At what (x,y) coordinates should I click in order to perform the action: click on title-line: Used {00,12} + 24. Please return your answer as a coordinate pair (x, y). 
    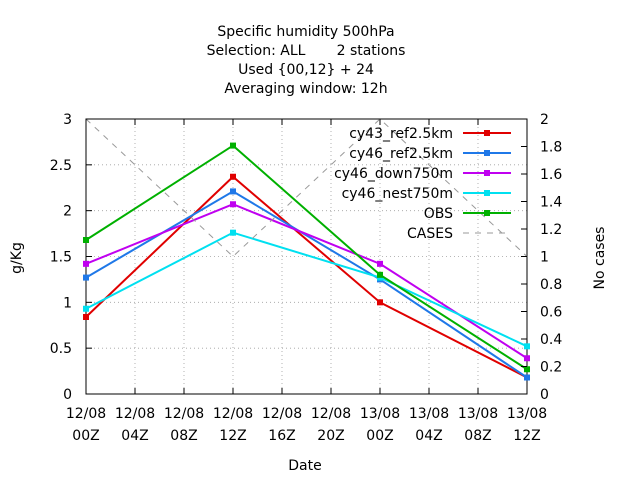
    Looking at the image, I should click on (306, 70).